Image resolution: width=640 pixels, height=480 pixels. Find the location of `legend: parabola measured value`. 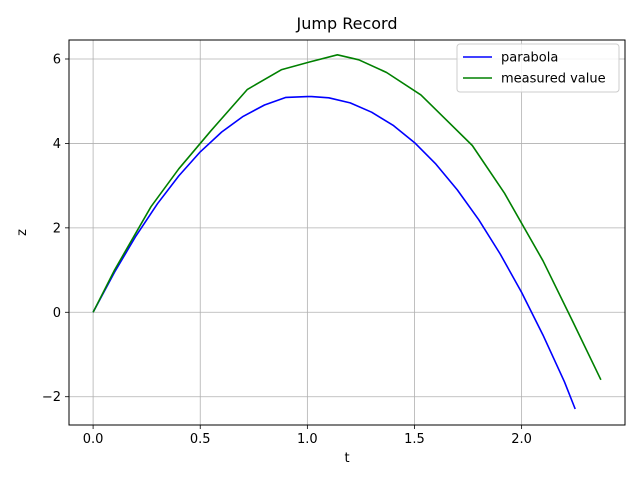

legend: parabola measured value is located at coordinates (538, 68).